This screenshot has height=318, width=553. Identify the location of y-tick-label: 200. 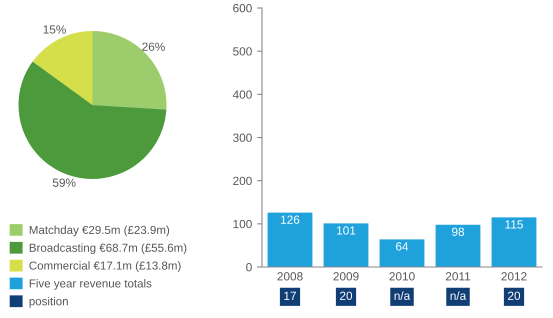
(242, 181).